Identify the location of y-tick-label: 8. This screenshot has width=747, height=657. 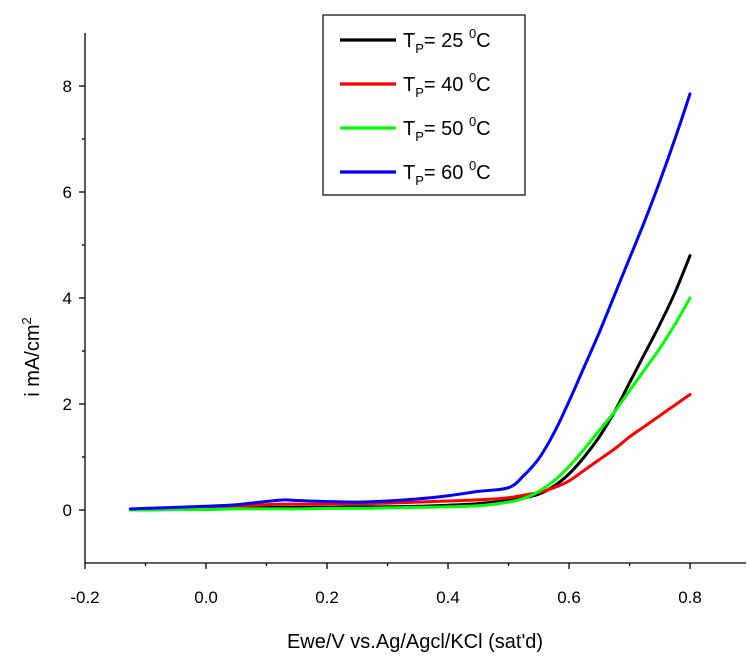
(67, 86).